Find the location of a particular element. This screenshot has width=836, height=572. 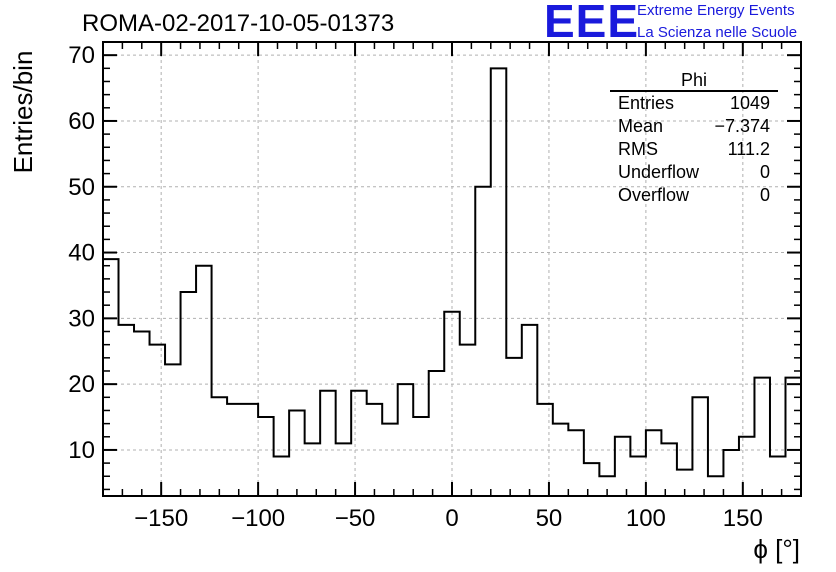

stats-row: Entries 1049 is located at coordinates (694, 103).